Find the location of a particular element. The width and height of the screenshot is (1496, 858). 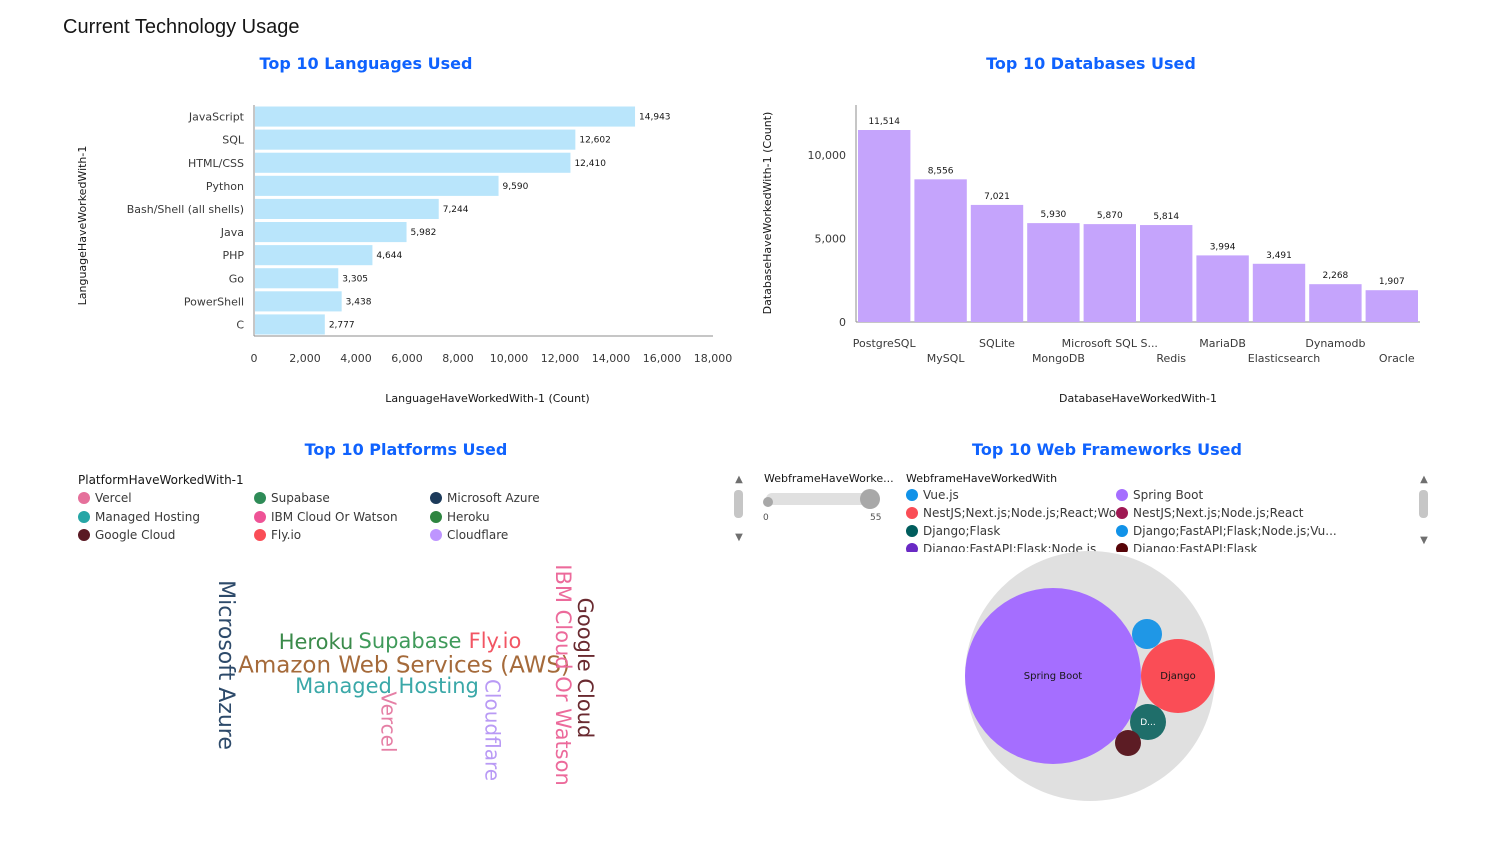

frameworks-legend-item: Vue.js is located at coordinates (932, 495).